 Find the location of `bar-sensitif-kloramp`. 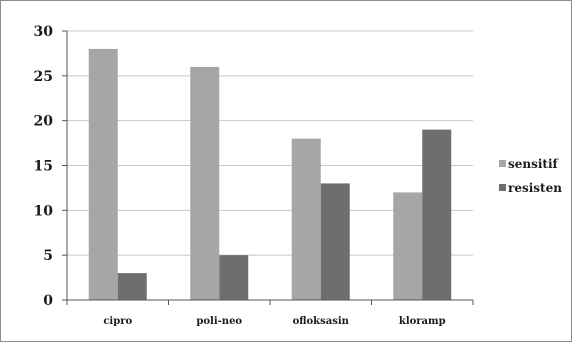

bar-sensitif-kloramp is located at coordinates (408, 246).